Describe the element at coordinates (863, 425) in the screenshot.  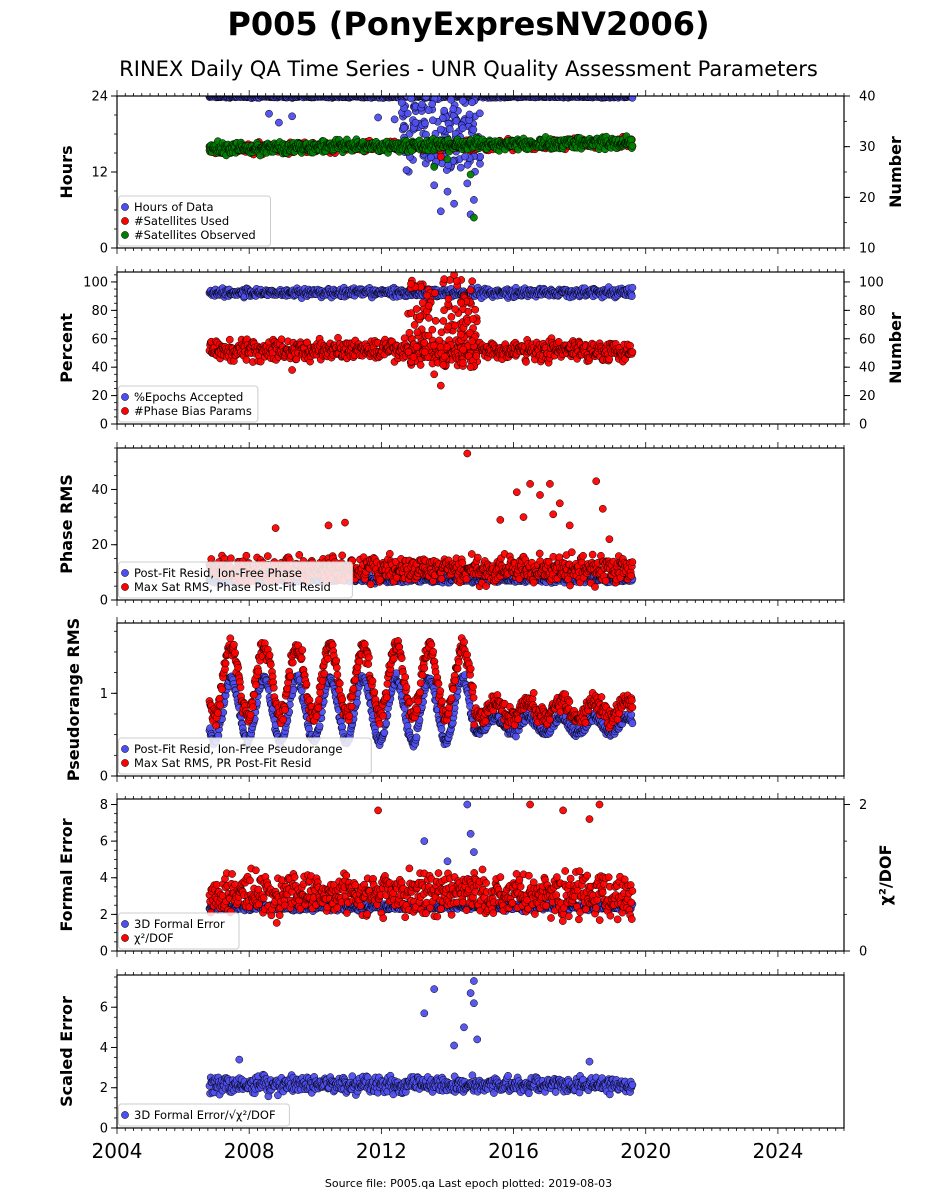
I see `y-right-tick-label-2: 0` at that location.